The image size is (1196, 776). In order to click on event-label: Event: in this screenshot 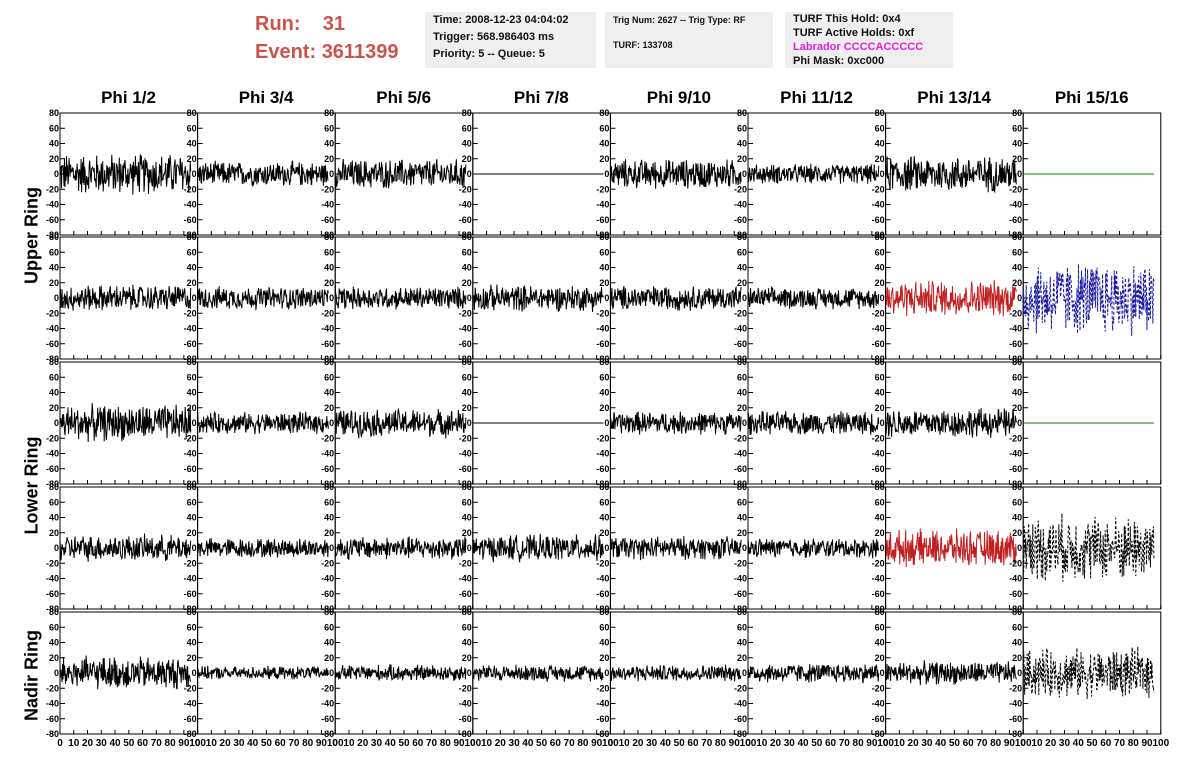, I will do `click(286, 52)`.